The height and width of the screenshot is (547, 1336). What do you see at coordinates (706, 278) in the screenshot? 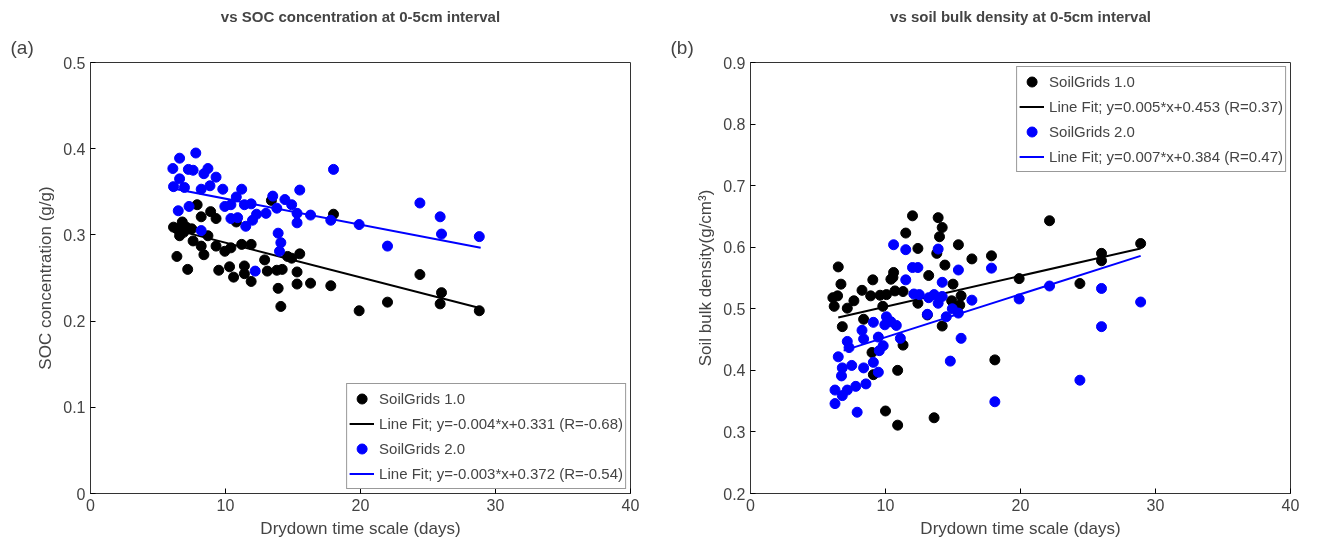
I see `y-axis-title: Soil bulk density(g/cm³)` at bounding box center [706, 278].